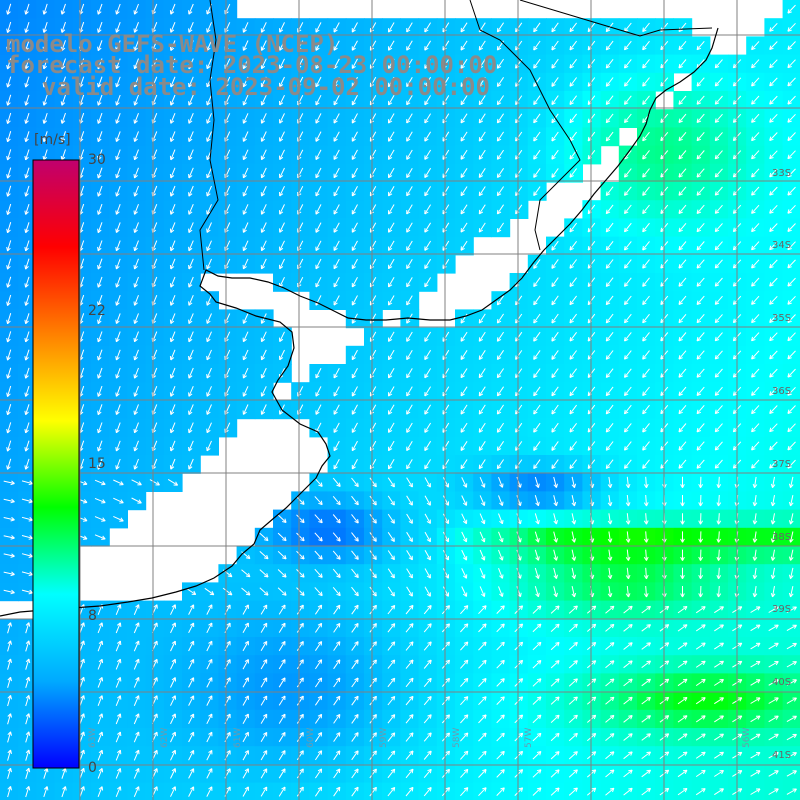 Image resolution: width=800 pixels, height=800 pixels. What do you see at coordinates (782, 609) in the screenshot?
I see `latitude-label: 39S` at bounding box center [782, 609].